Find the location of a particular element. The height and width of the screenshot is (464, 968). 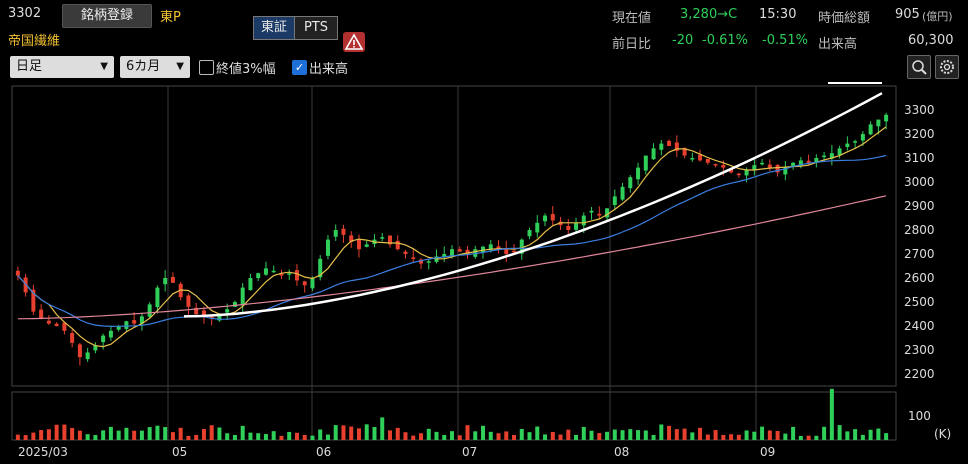

market-cap-unit: (億円) is located at coordinates (937, 16).